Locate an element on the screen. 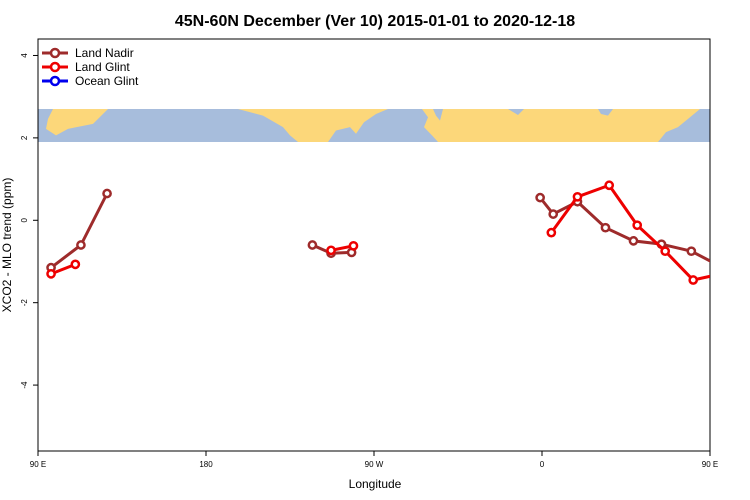  x-tick-label-4: 90 E is located at coordinates (710, 464).